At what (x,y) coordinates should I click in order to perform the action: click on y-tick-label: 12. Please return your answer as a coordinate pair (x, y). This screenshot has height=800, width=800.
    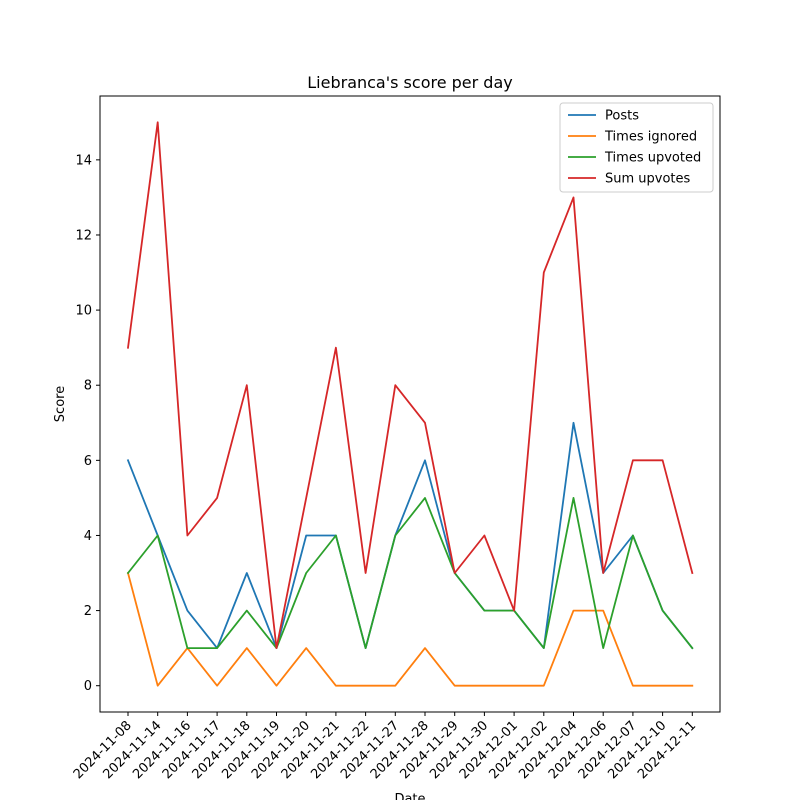
    Looking at the image, I should click on (83, 235).